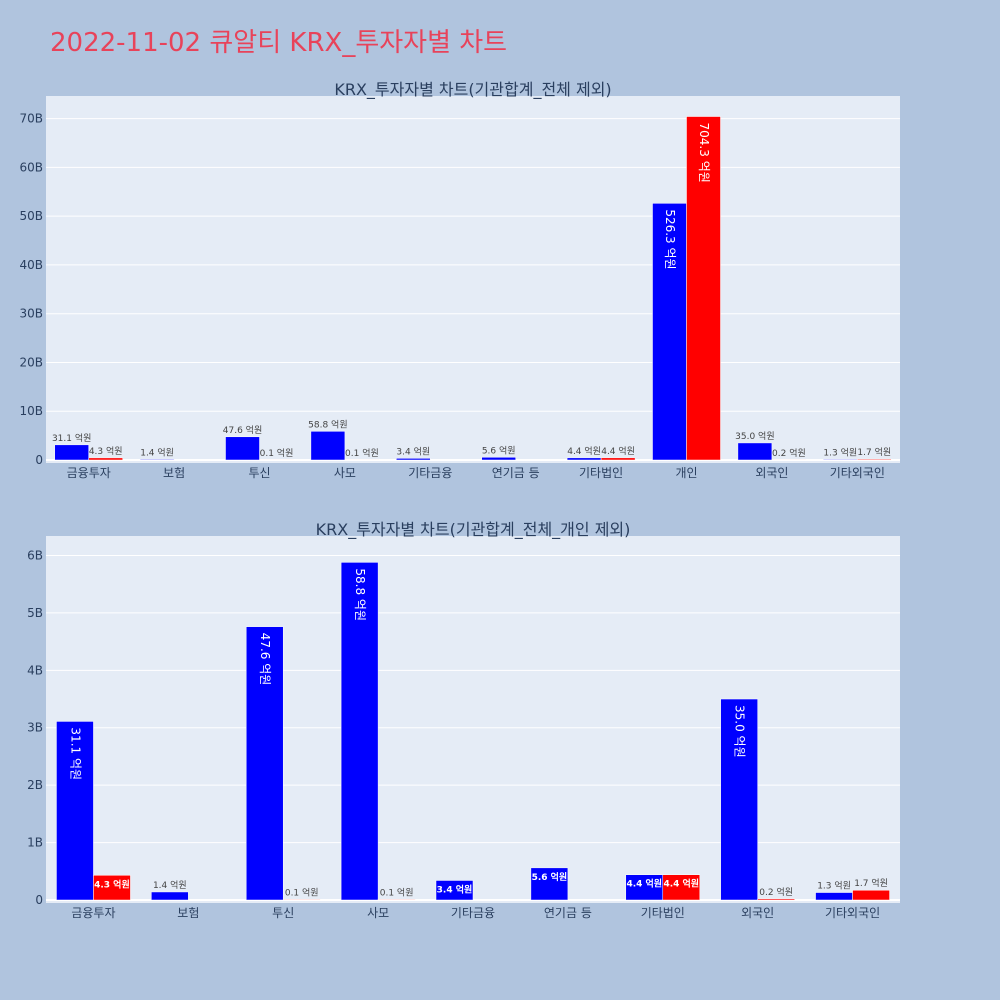 The width and height of the screenshot is (1000, 1000). Describe the element at coordinates (35, 613) in the screenshot. I see `y-tick-label: 5B` at that location.